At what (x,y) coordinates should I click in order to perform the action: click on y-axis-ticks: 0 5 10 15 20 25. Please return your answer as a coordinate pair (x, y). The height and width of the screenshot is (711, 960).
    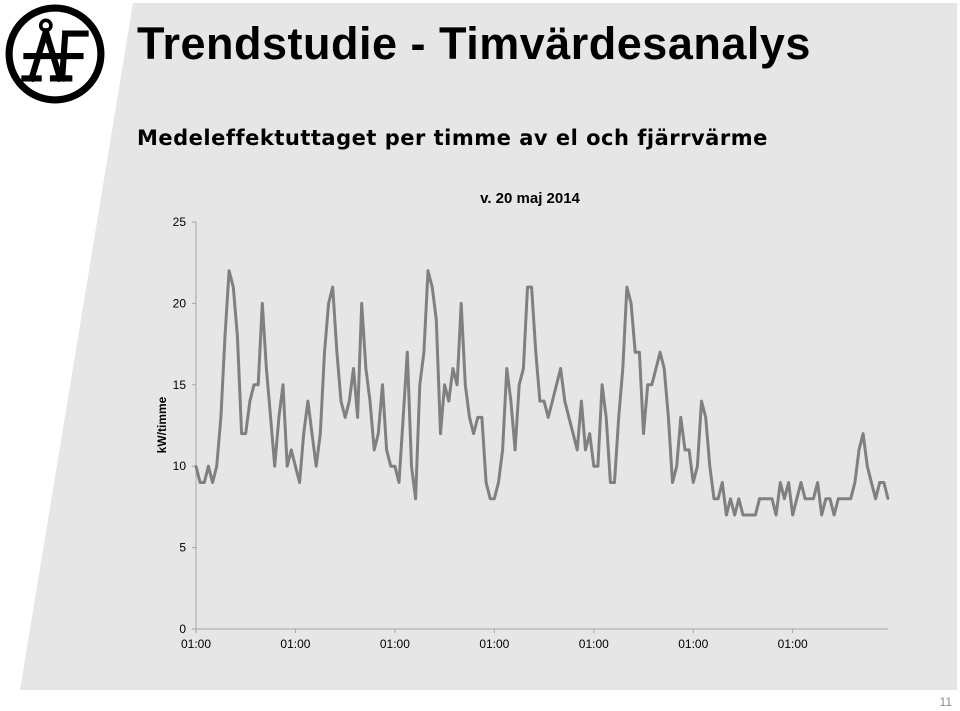
    Looking at the image, I should click on (184, 425).